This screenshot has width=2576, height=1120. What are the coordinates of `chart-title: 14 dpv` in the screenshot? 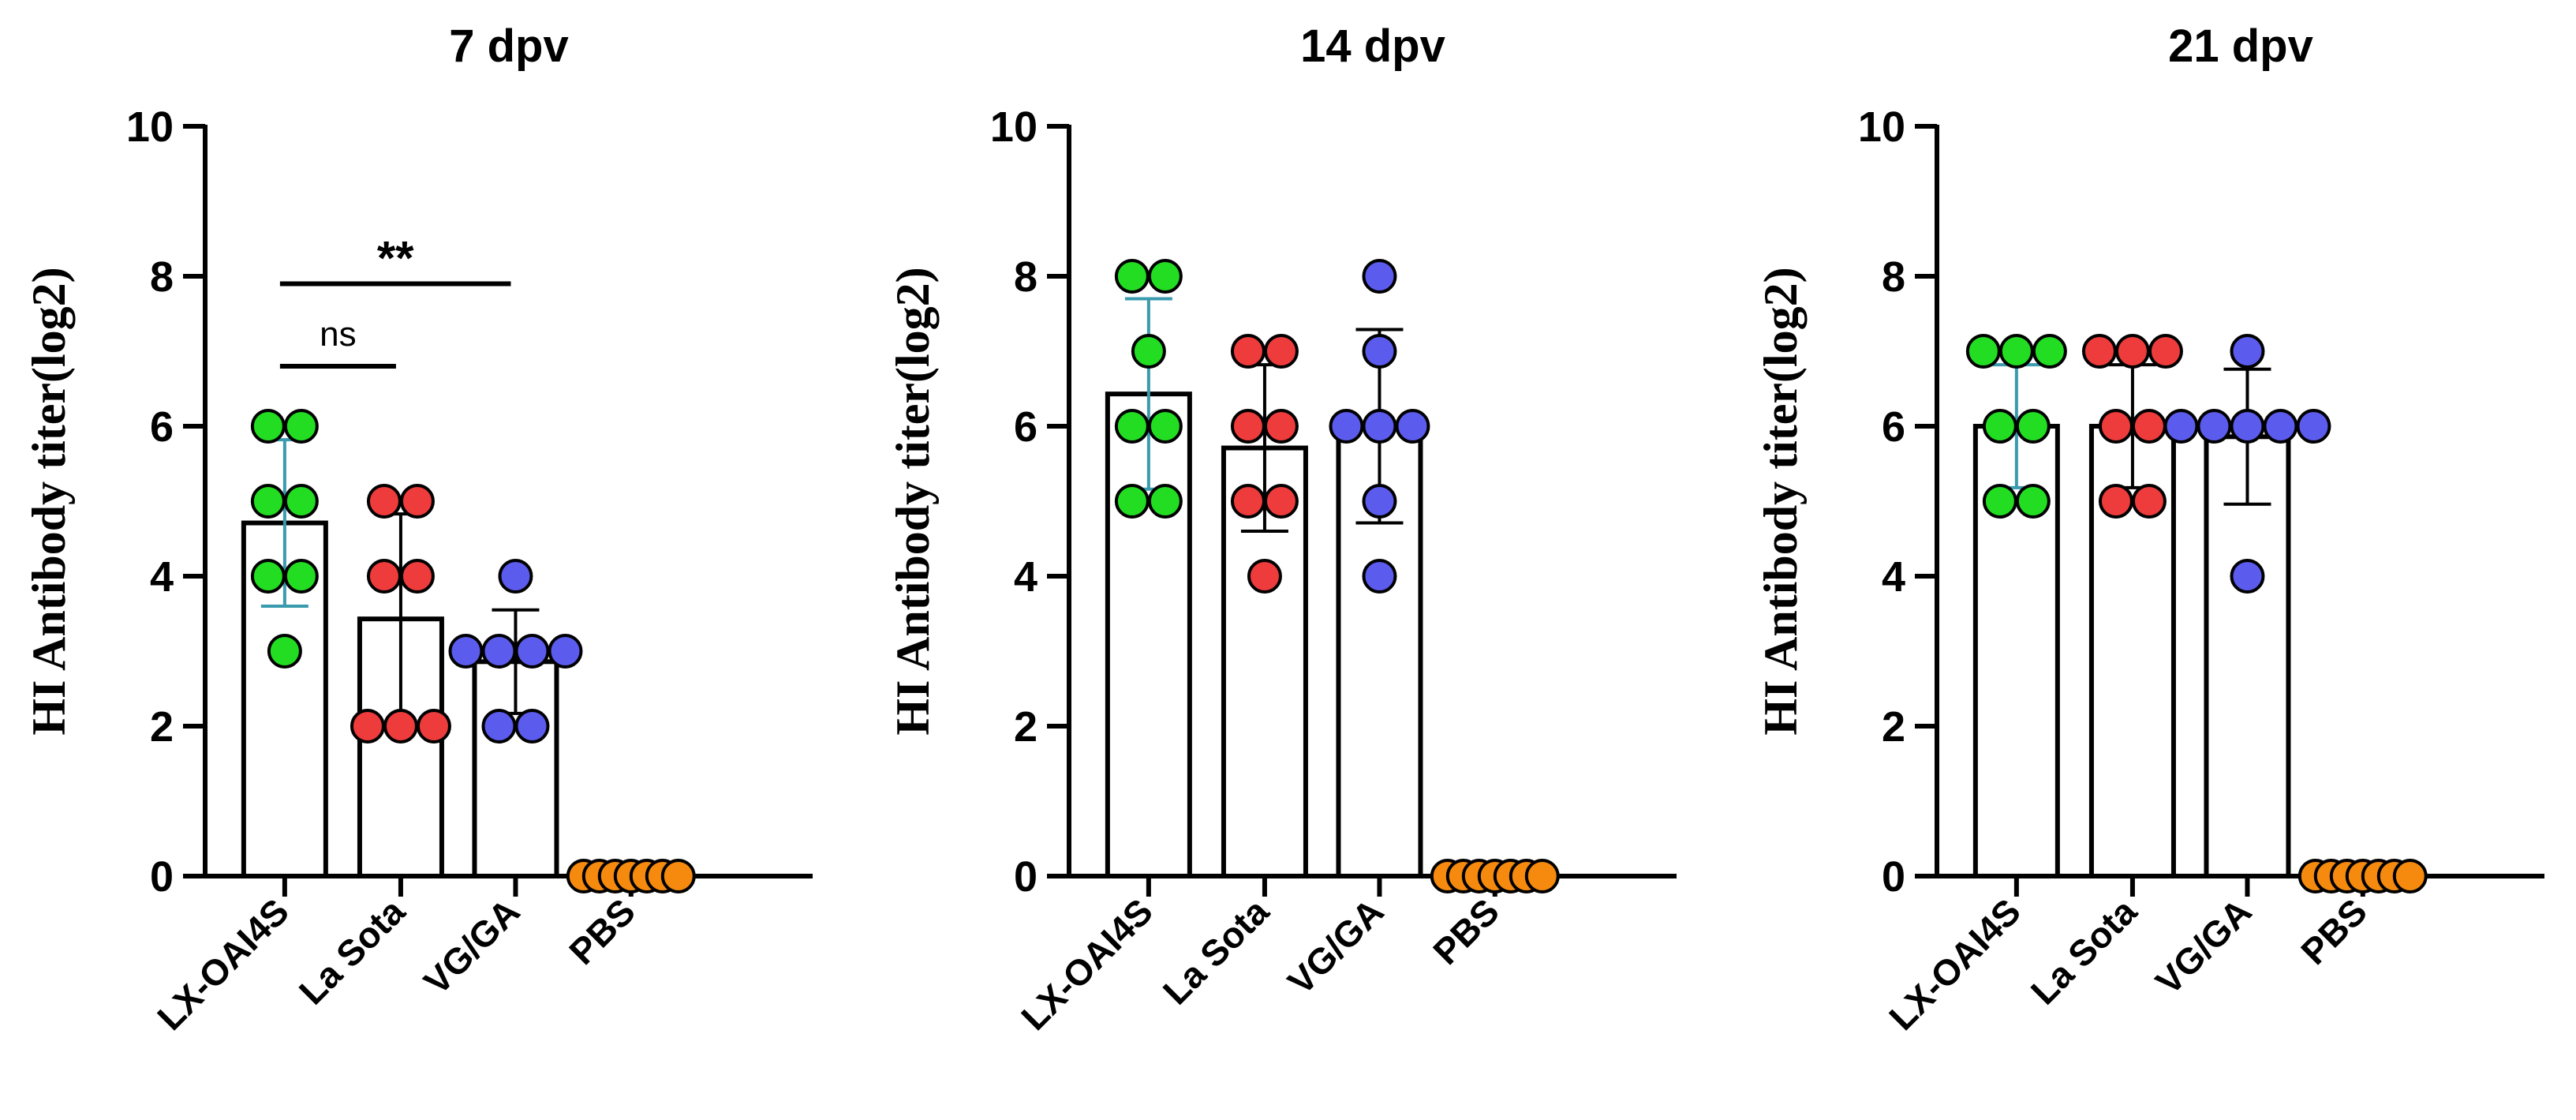 It's located at (1372, 47).